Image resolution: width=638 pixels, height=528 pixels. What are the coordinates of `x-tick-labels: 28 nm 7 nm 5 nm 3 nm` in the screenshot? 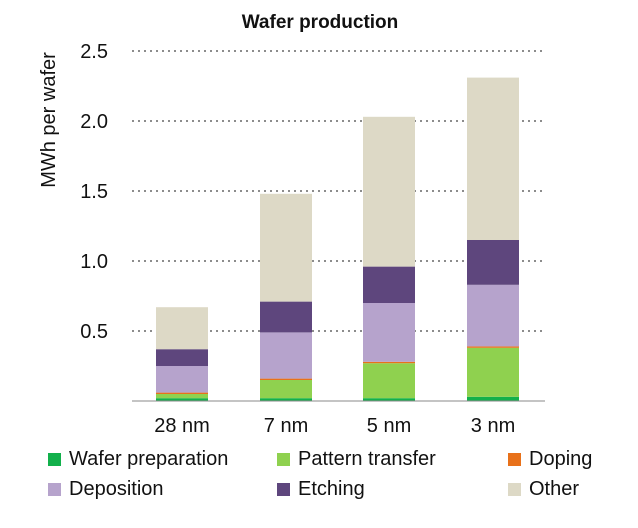 It's located at (334, 426).